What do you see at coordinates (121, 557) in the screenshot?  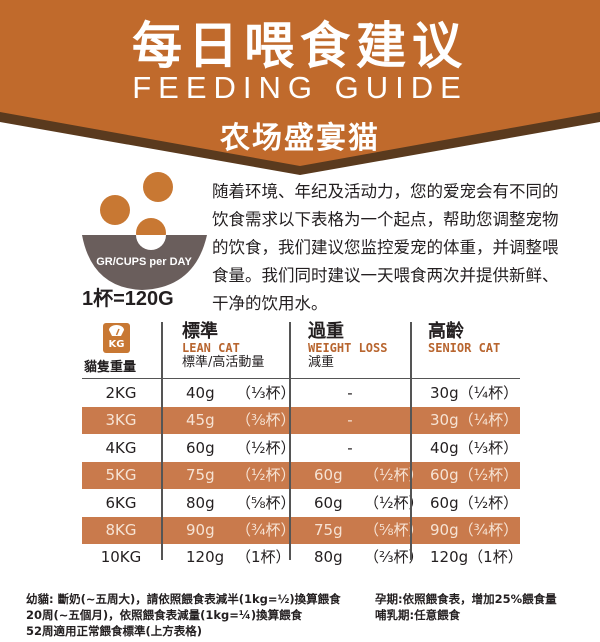 I see `cat-weight: 10KG` at bounding box center [121, 557].